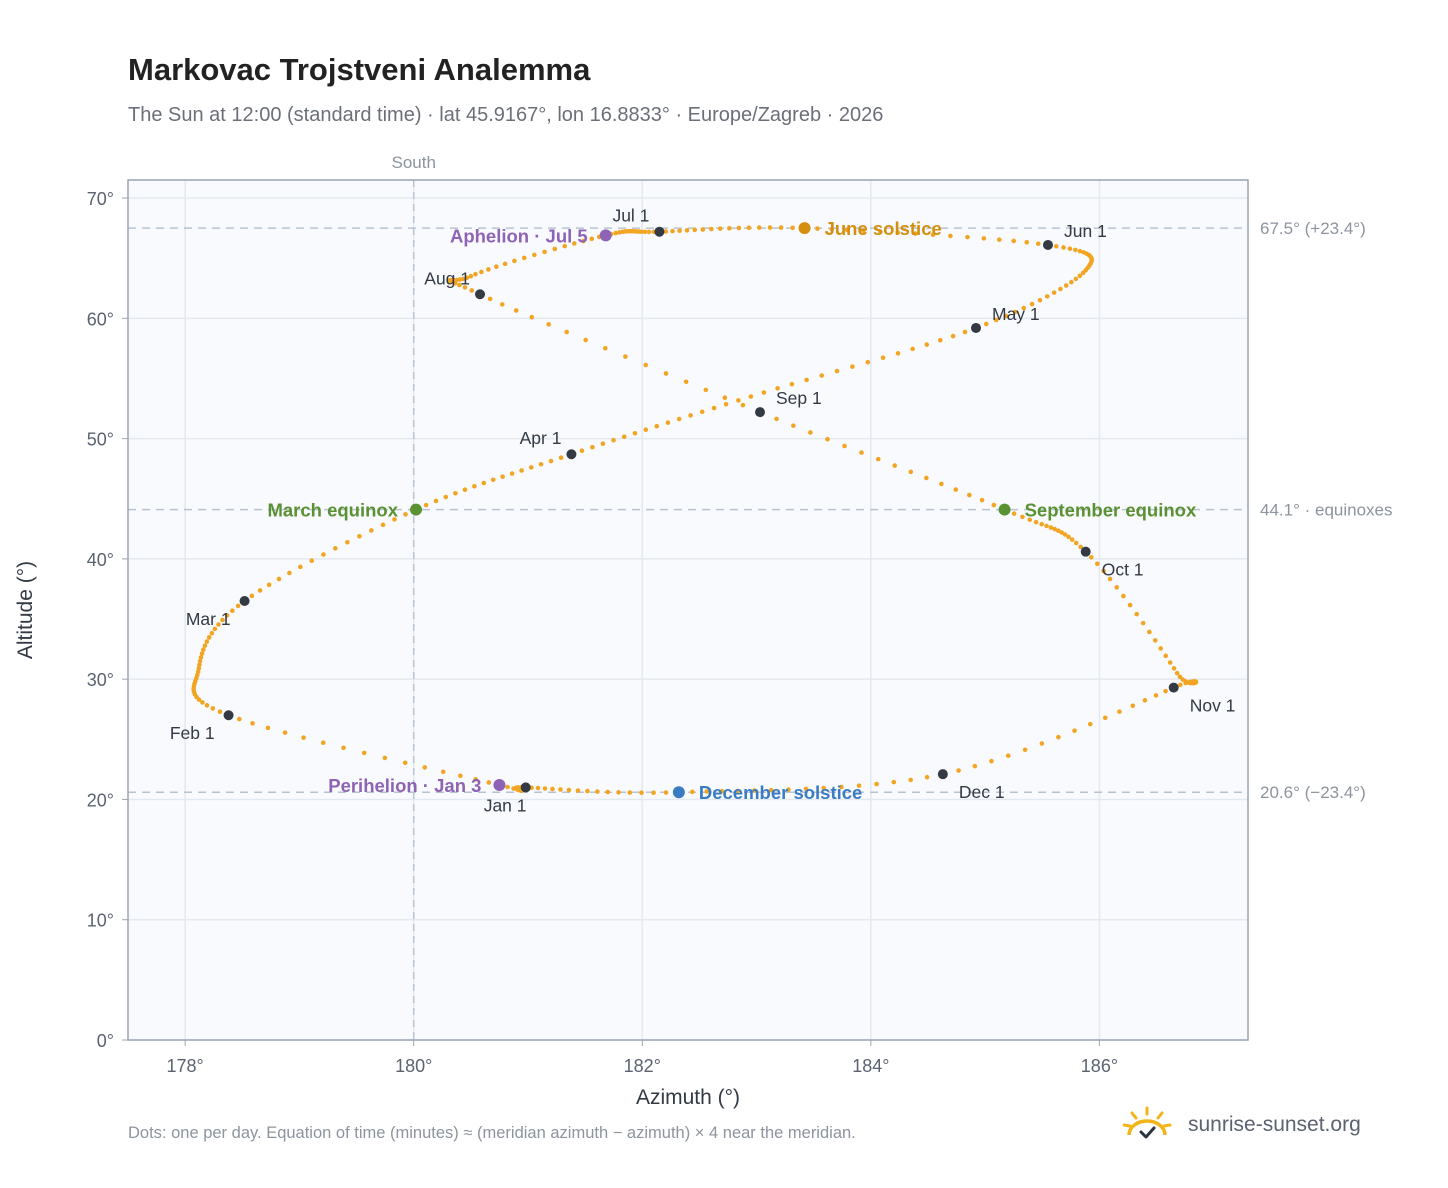 This screenshot has width=1448, height=1188. What do you see at coordinates (1085, 231) in the screenshot?
I see `month-label: Jun 1` at bounding box center [1085, 231].